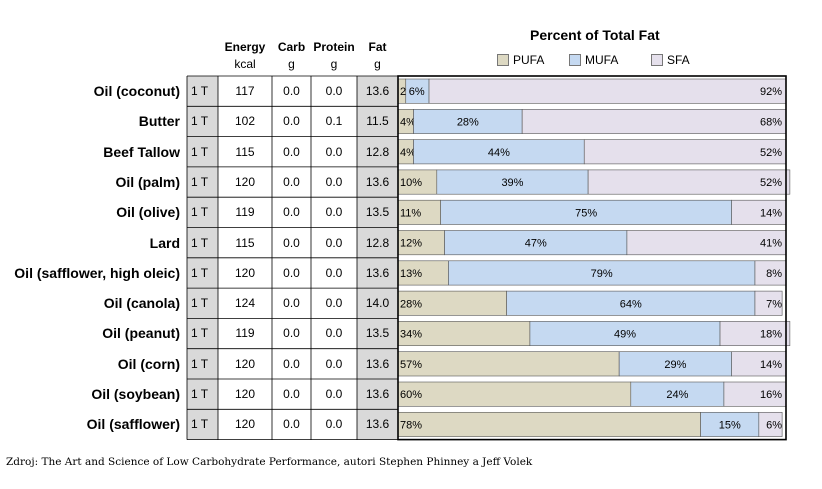 The width and height of the screenshot is (822, 489). What do you see at coordinates (575, 60) in the screenshot?
I see `legend-mufa-swatch` at bounding box center [575, 60].